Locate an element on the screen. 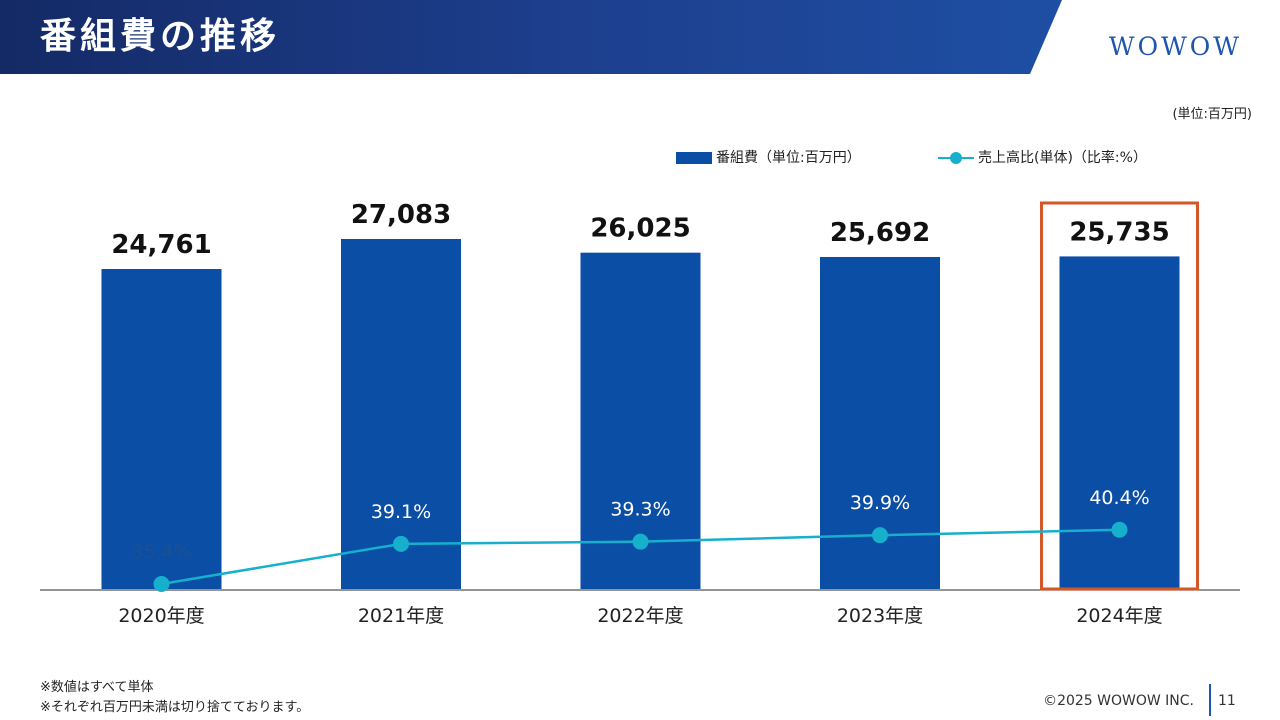 The width and height of the screenshot is (1280, 720). x-tick-label: 2023年度 is located at coordinates (880, 616).